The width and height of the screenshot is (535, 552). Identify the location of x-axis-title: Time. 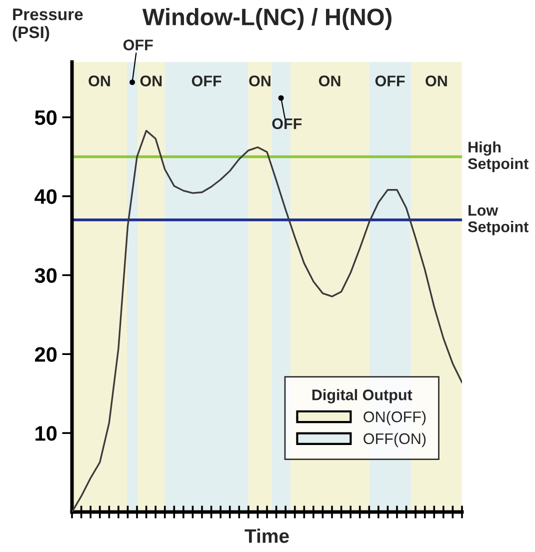
(266, 535).